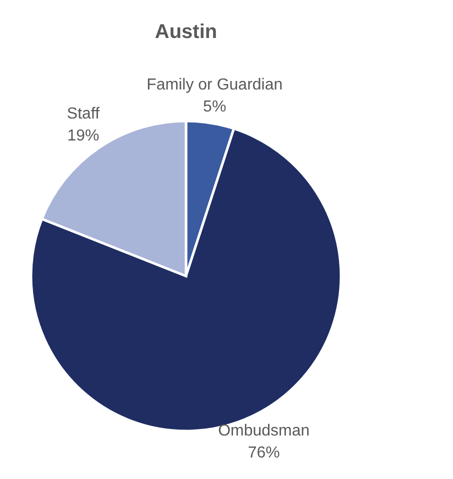 This screenshot has height=479, width=453. Describe the element at coordinates (214, 85) in the screenshot. I see `slice-label: Family or Guardian` at that location.